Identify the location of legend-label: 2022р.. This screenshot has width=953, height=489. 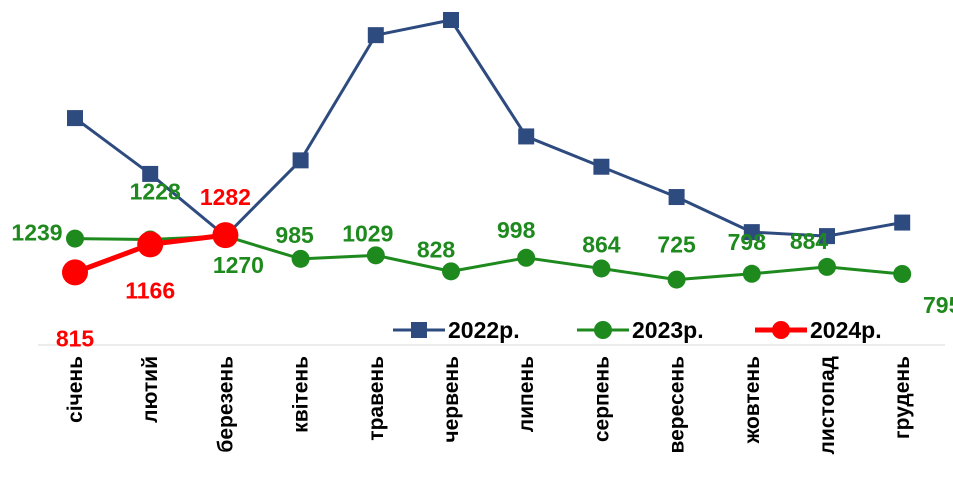
(484, 330).